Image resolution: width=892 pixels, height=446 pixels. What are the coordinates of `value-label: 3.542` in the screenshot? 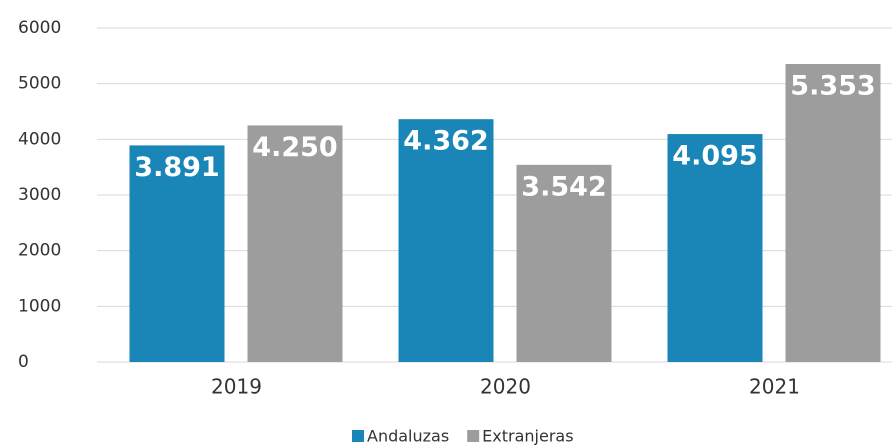 It's located at (563, 186).